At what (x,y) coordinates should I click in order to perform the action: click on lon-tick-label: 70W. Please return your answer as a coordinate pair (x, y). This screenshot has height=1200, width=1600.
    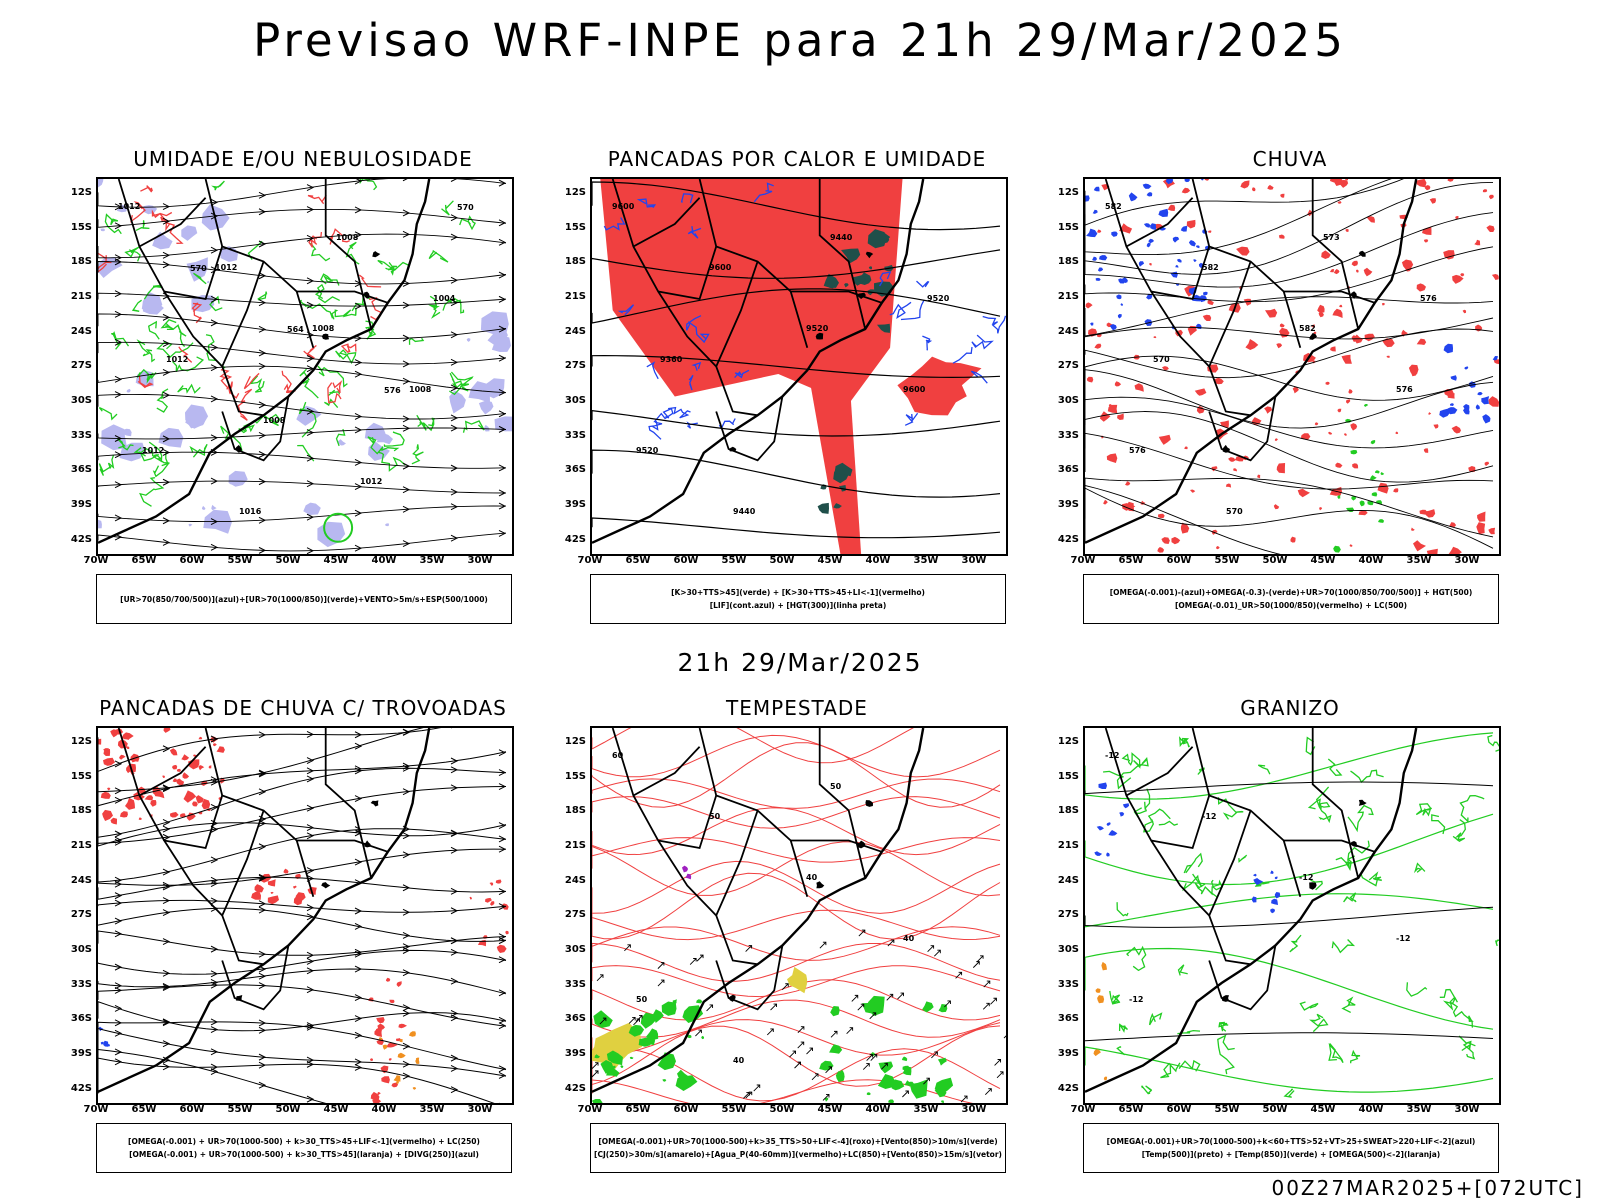
    Looking at the image, I should click on (1083, 560).